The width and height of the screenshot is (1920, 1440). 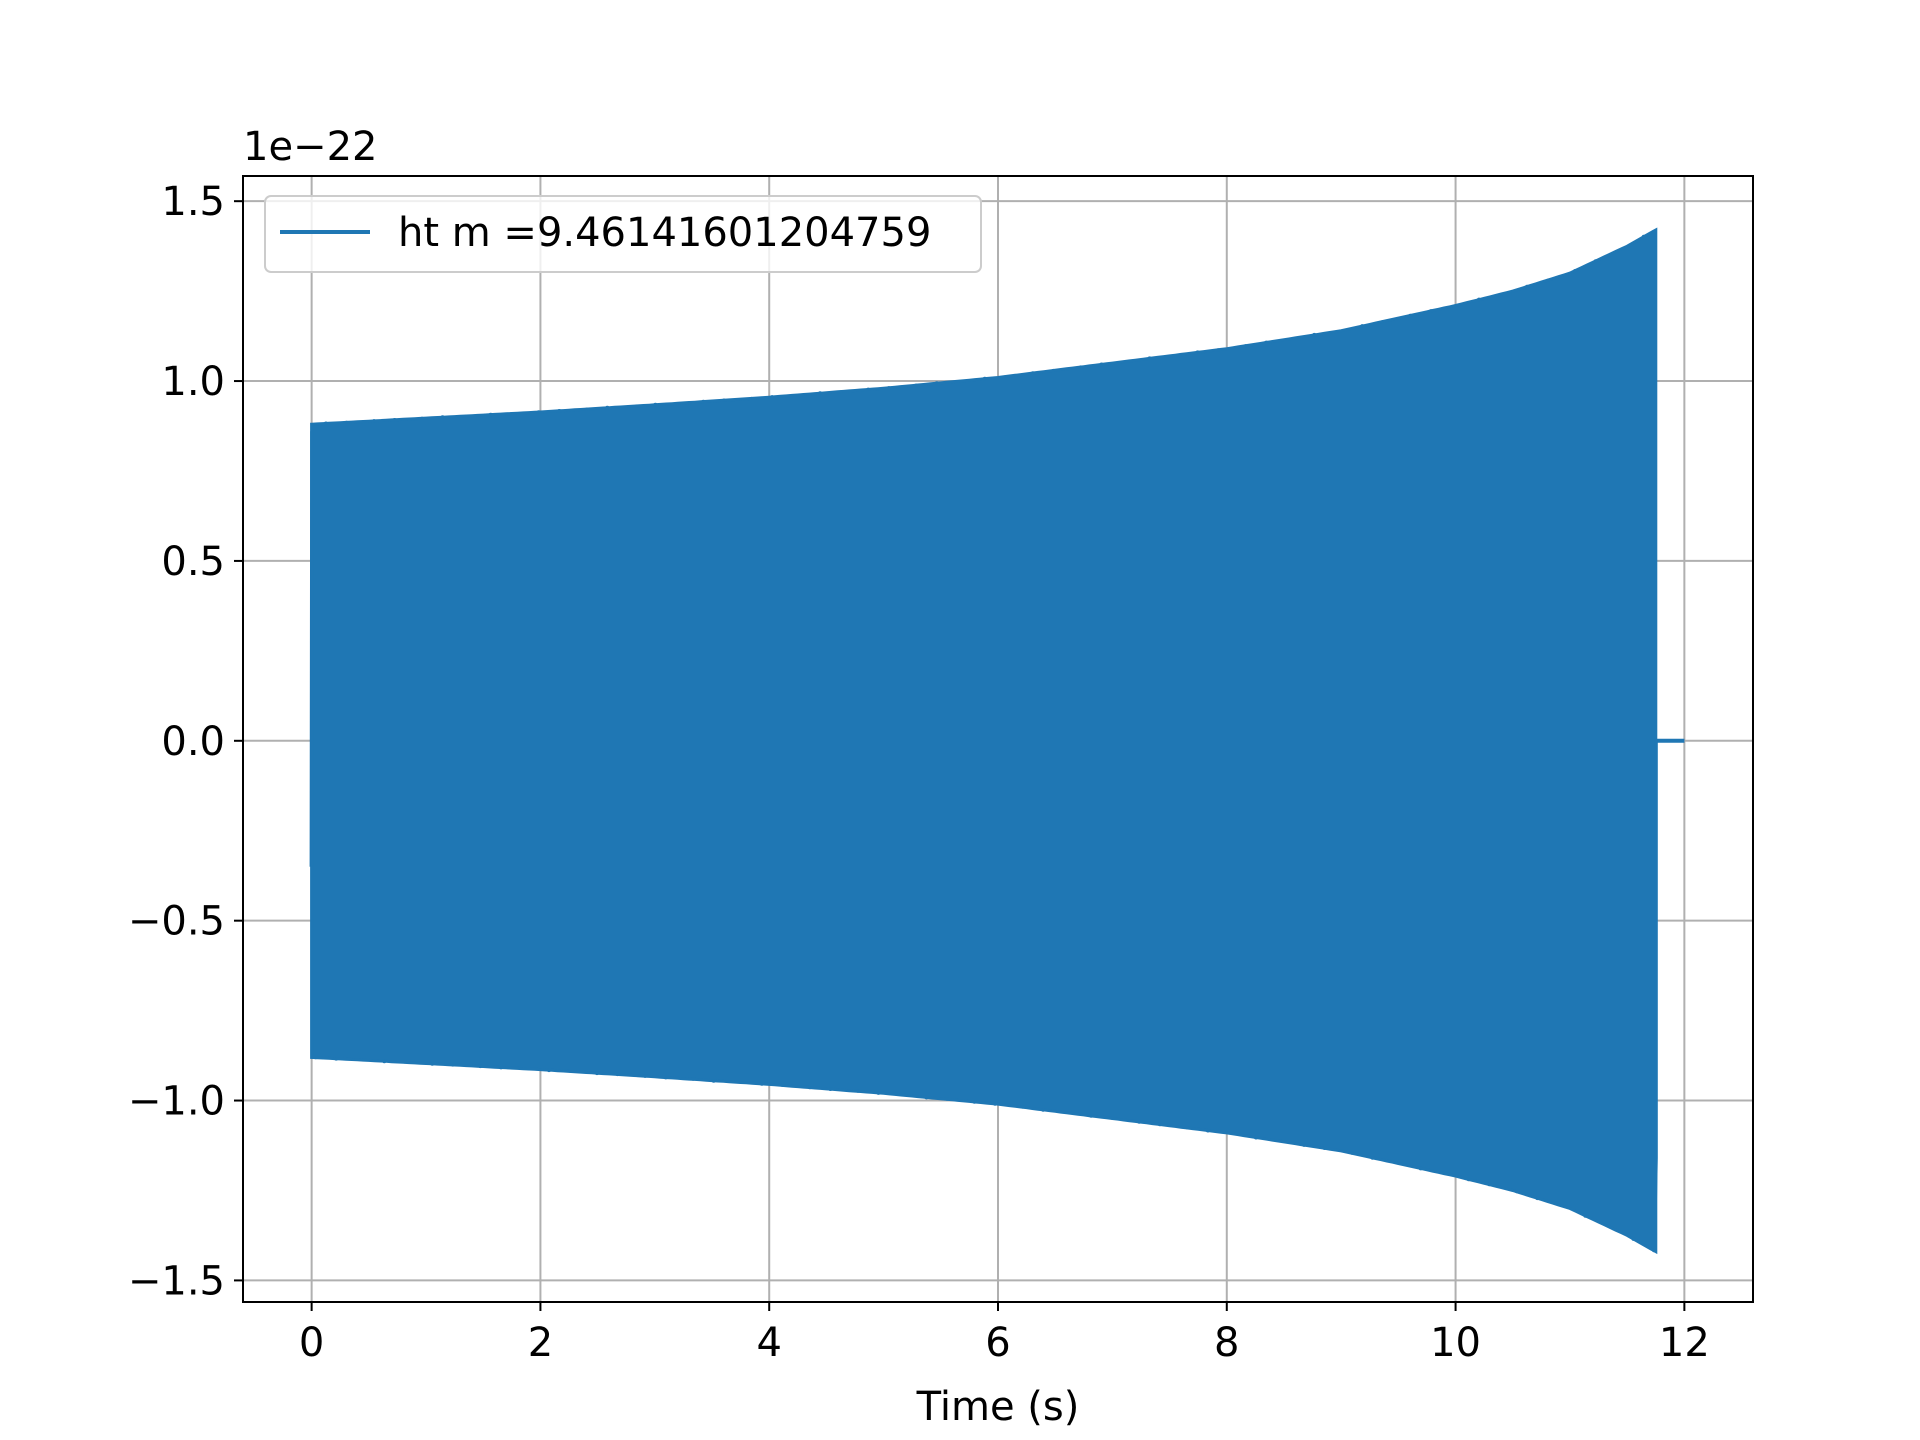 I want to click on x-axis-ticks: 0 2 4 6 8 10 12, so click(x=1004, y=1334).